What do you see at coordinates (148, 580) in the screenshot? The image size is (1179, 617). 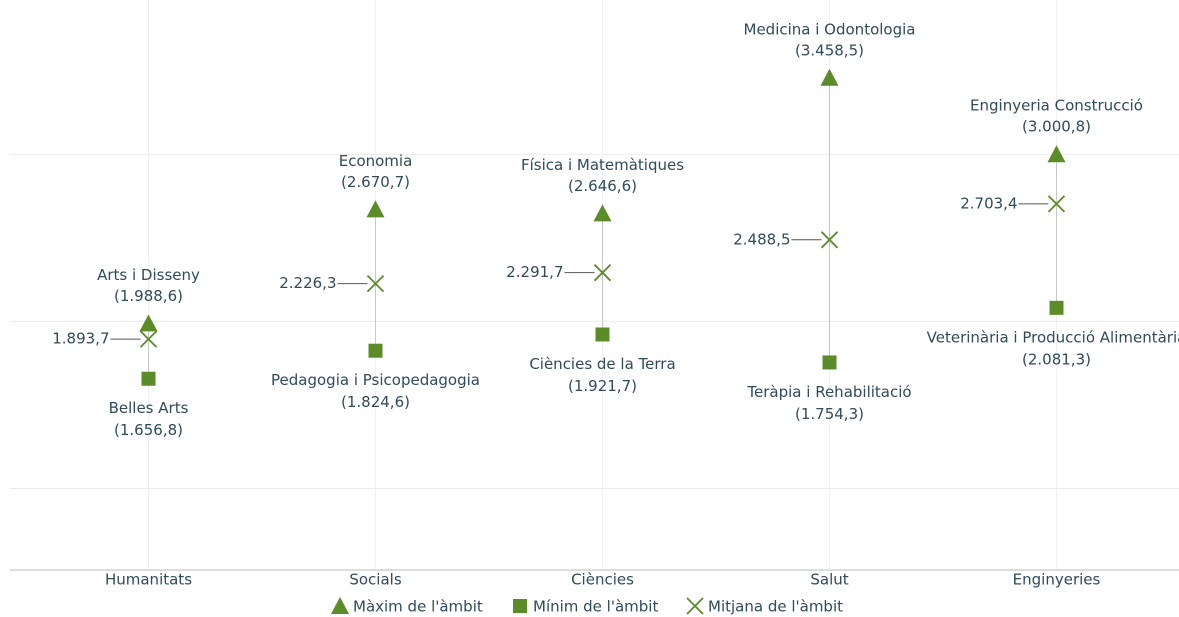 I see `x-tick-label: Humanitats` at bounding box center [148, 580].